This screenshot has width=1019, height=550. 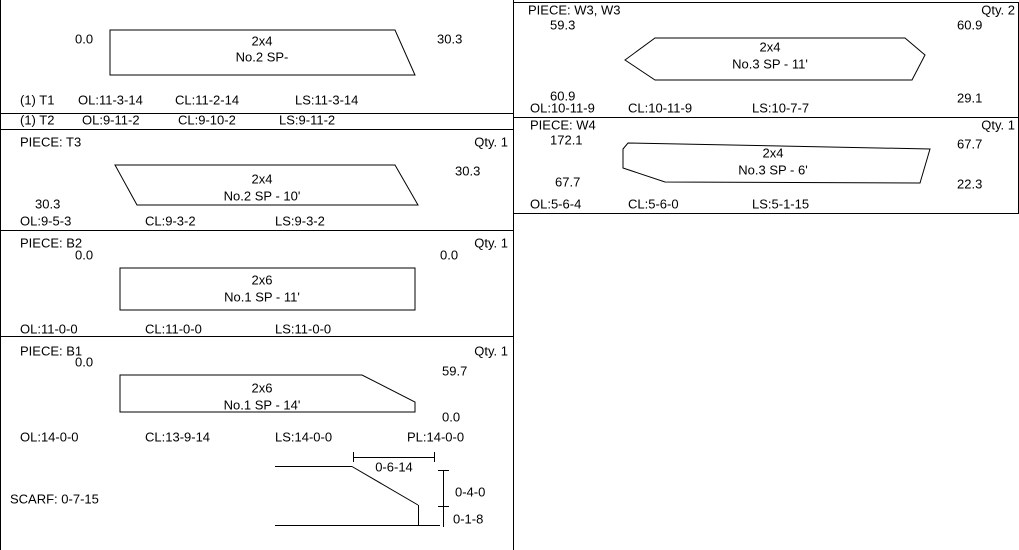 What do you see at coordinates (969, 97) in the screenshot?
I see `angle: 29.1` at bounding box center [969, 97].